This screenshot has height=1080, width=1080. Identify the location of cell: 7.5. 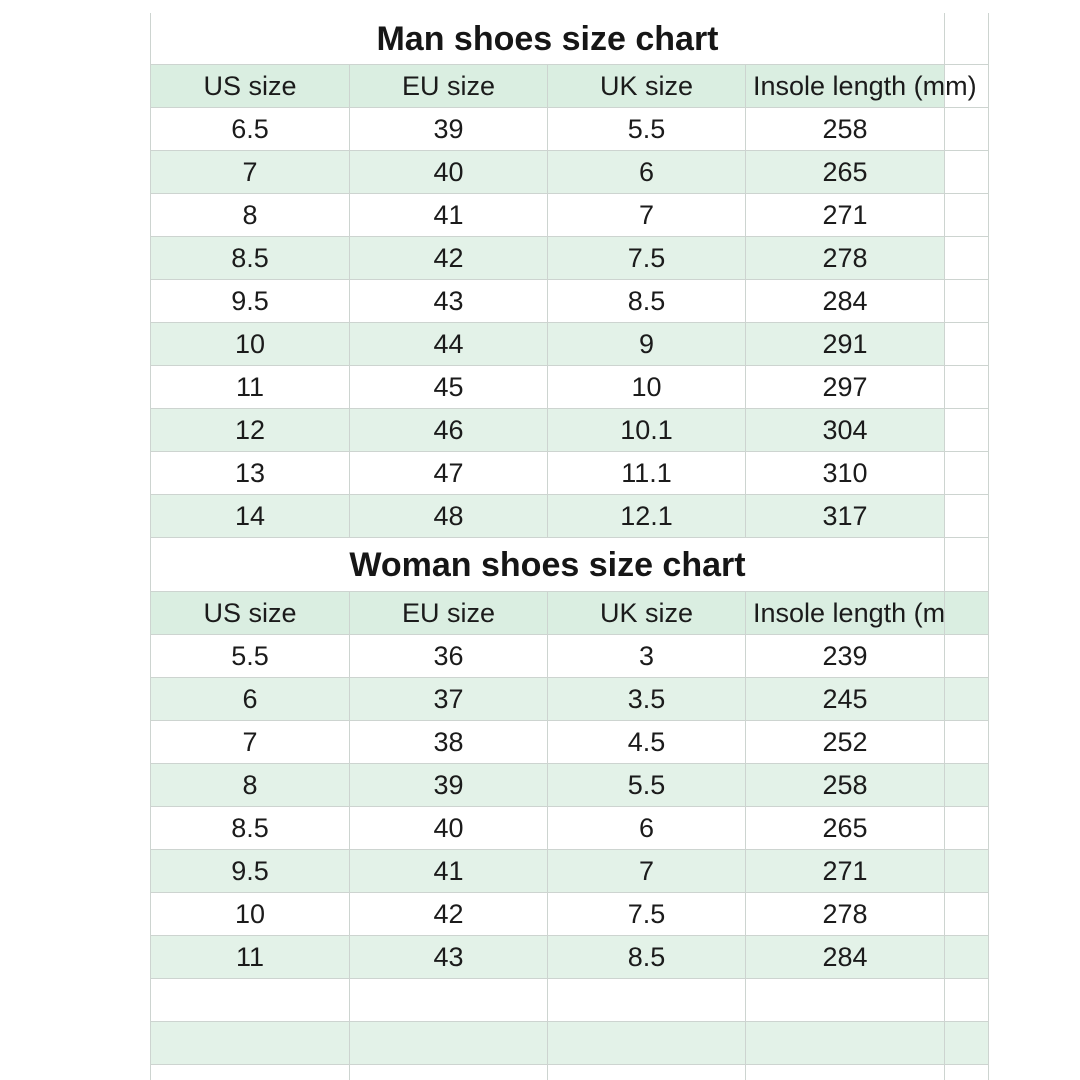
(647, 914).